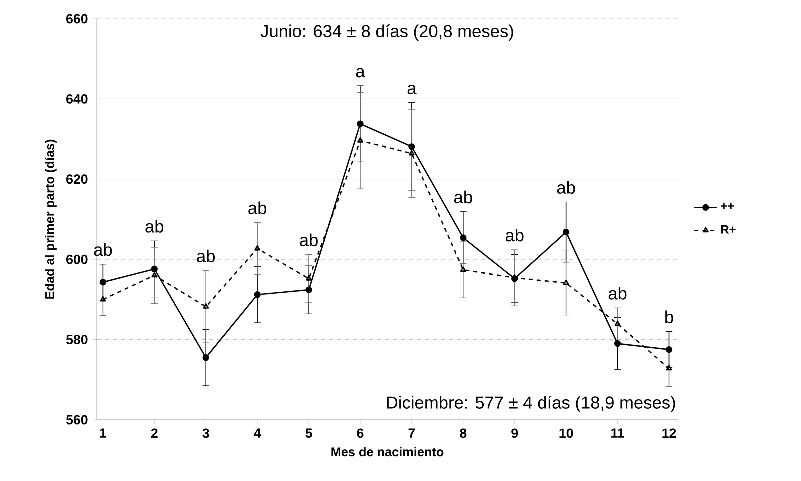 The image size is (801, 481). Describe the element at coordinates (206, 433) in the screenshot. I see `x-tick-label: 3` at that location.